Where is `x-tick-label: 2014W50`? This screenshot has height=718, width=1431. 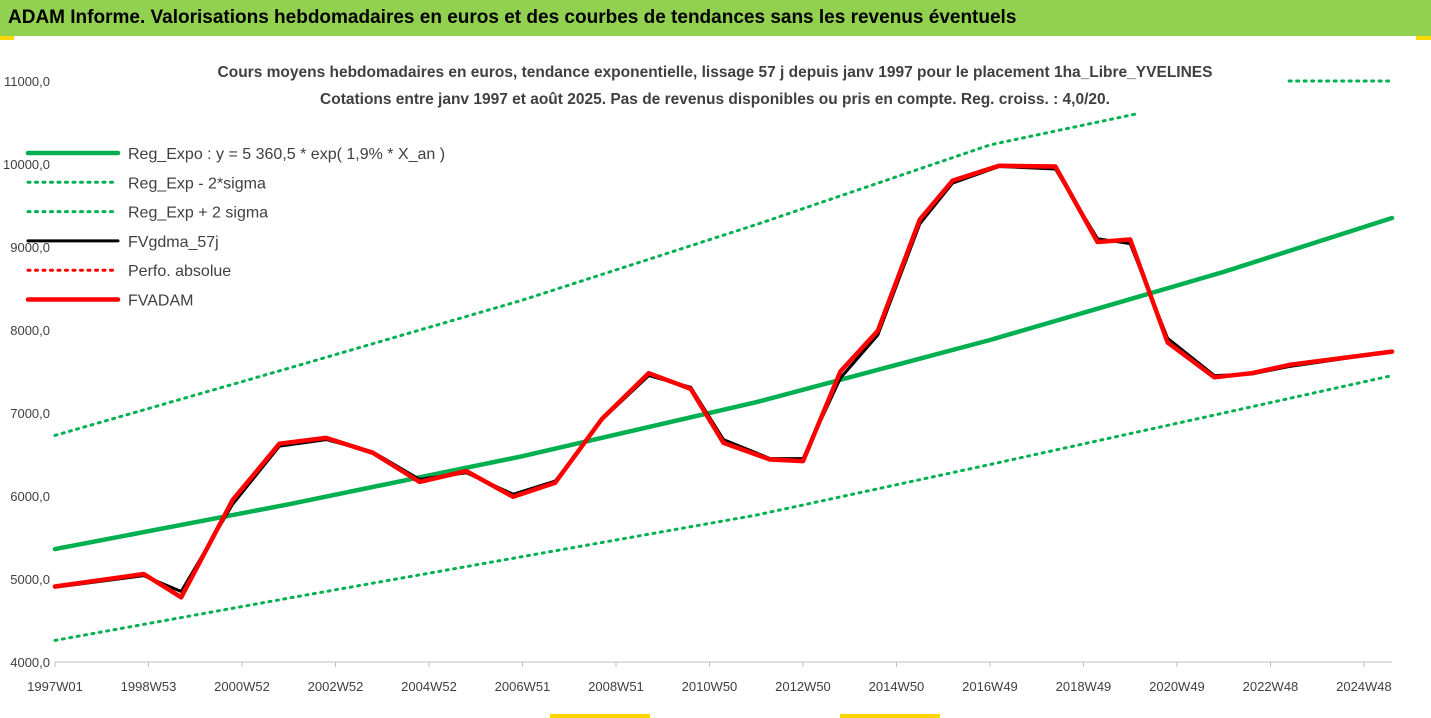
x-tick-label: 2014W50 is located at coordinates (897, 686).